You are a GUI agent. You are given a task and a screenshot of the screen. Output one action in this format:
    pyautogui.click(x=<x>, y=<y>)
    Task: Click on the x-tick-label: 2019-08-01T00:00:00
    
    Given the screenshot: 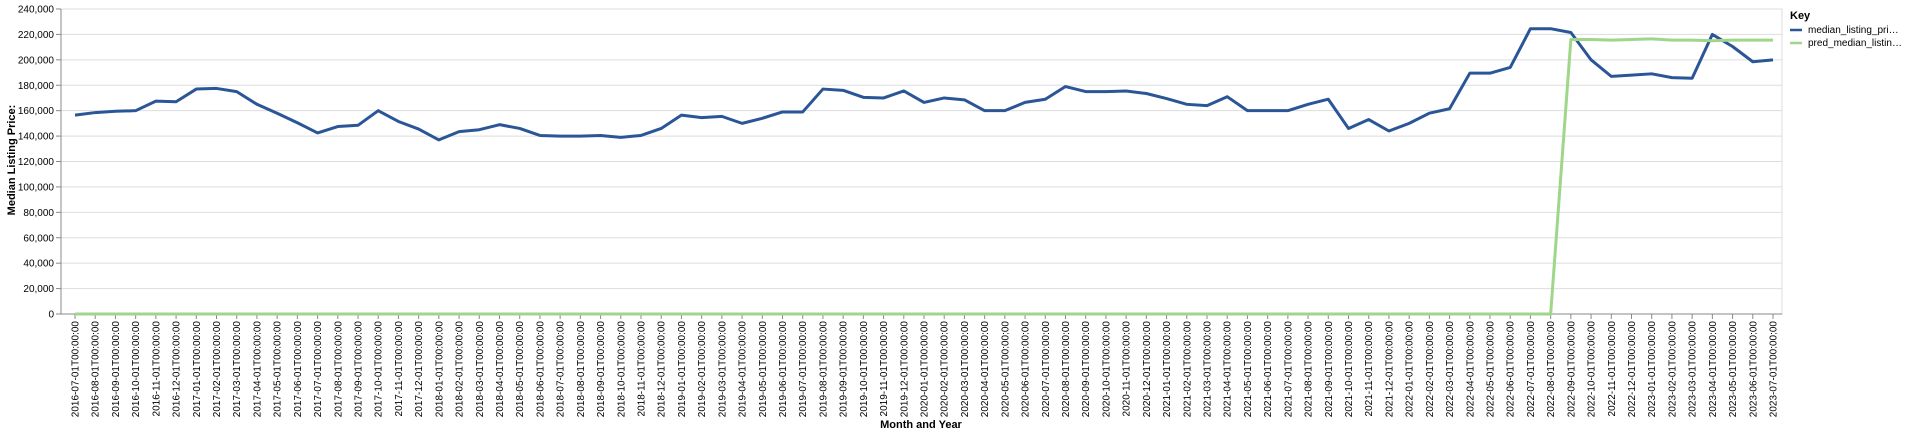 What is the action you would take?
    pyautogui.click(x=823, y=369)
    